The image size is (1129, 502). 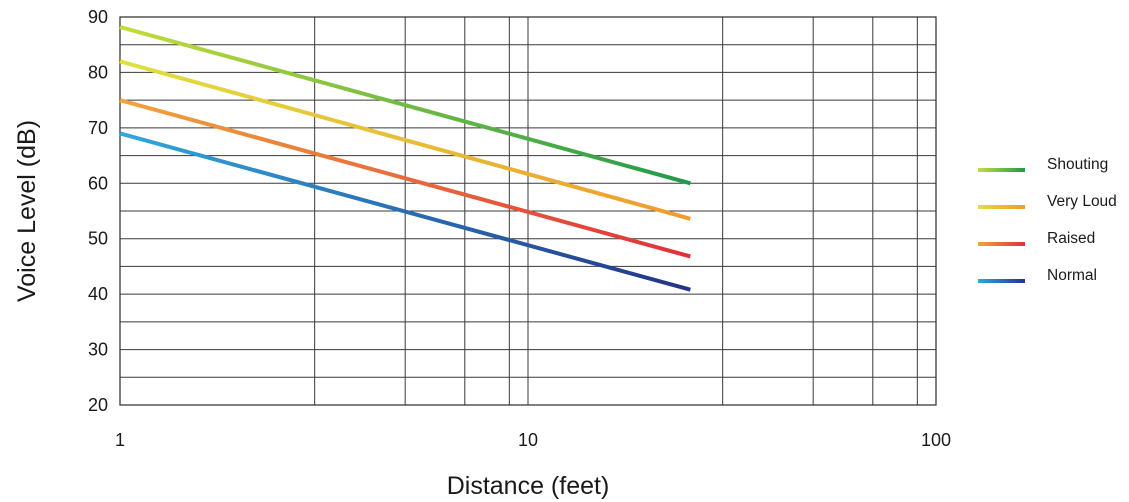 What do you see at coordinates (528, 486) in the screenshot?
I see `x-axis-title: Distance (feet)` at bounding box center [528, 486].